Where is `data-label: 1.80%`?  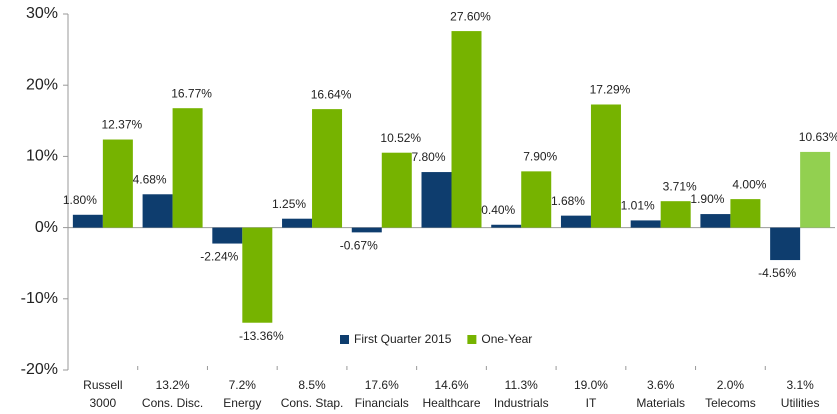
data-label: 1.80% is located at coordinates (80, 200).